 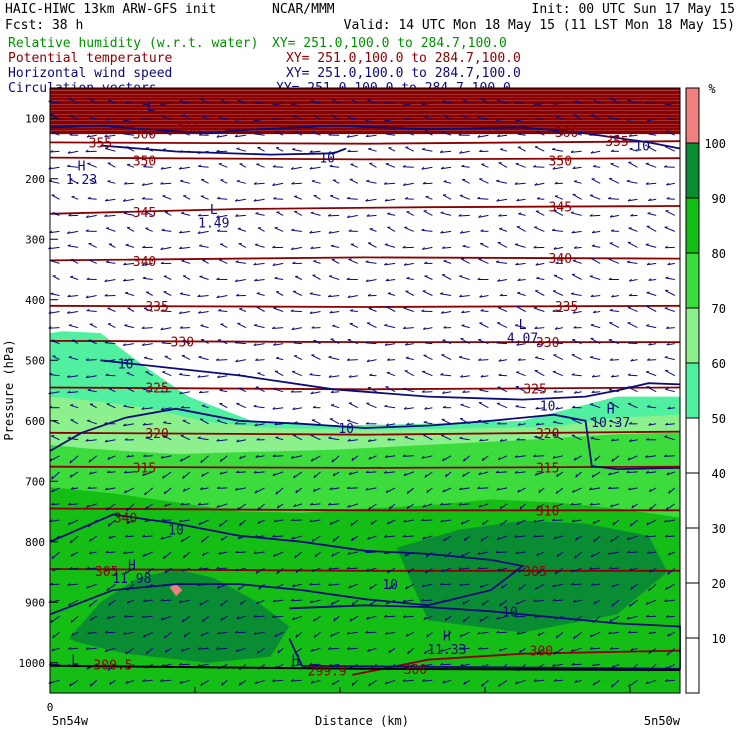 What do you see at coordinates (82, 166) in the screenshot?
I see `extremum-marker: H` at bounding box center [82, 166].